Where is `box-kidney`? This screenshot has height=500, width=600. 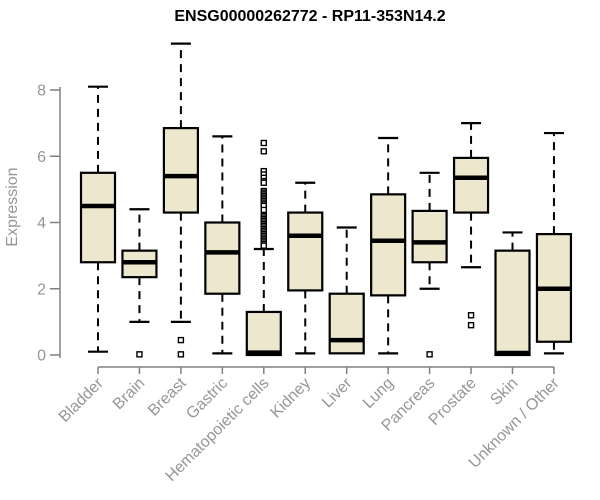 box-kidney is located at coordinates (305, 268).